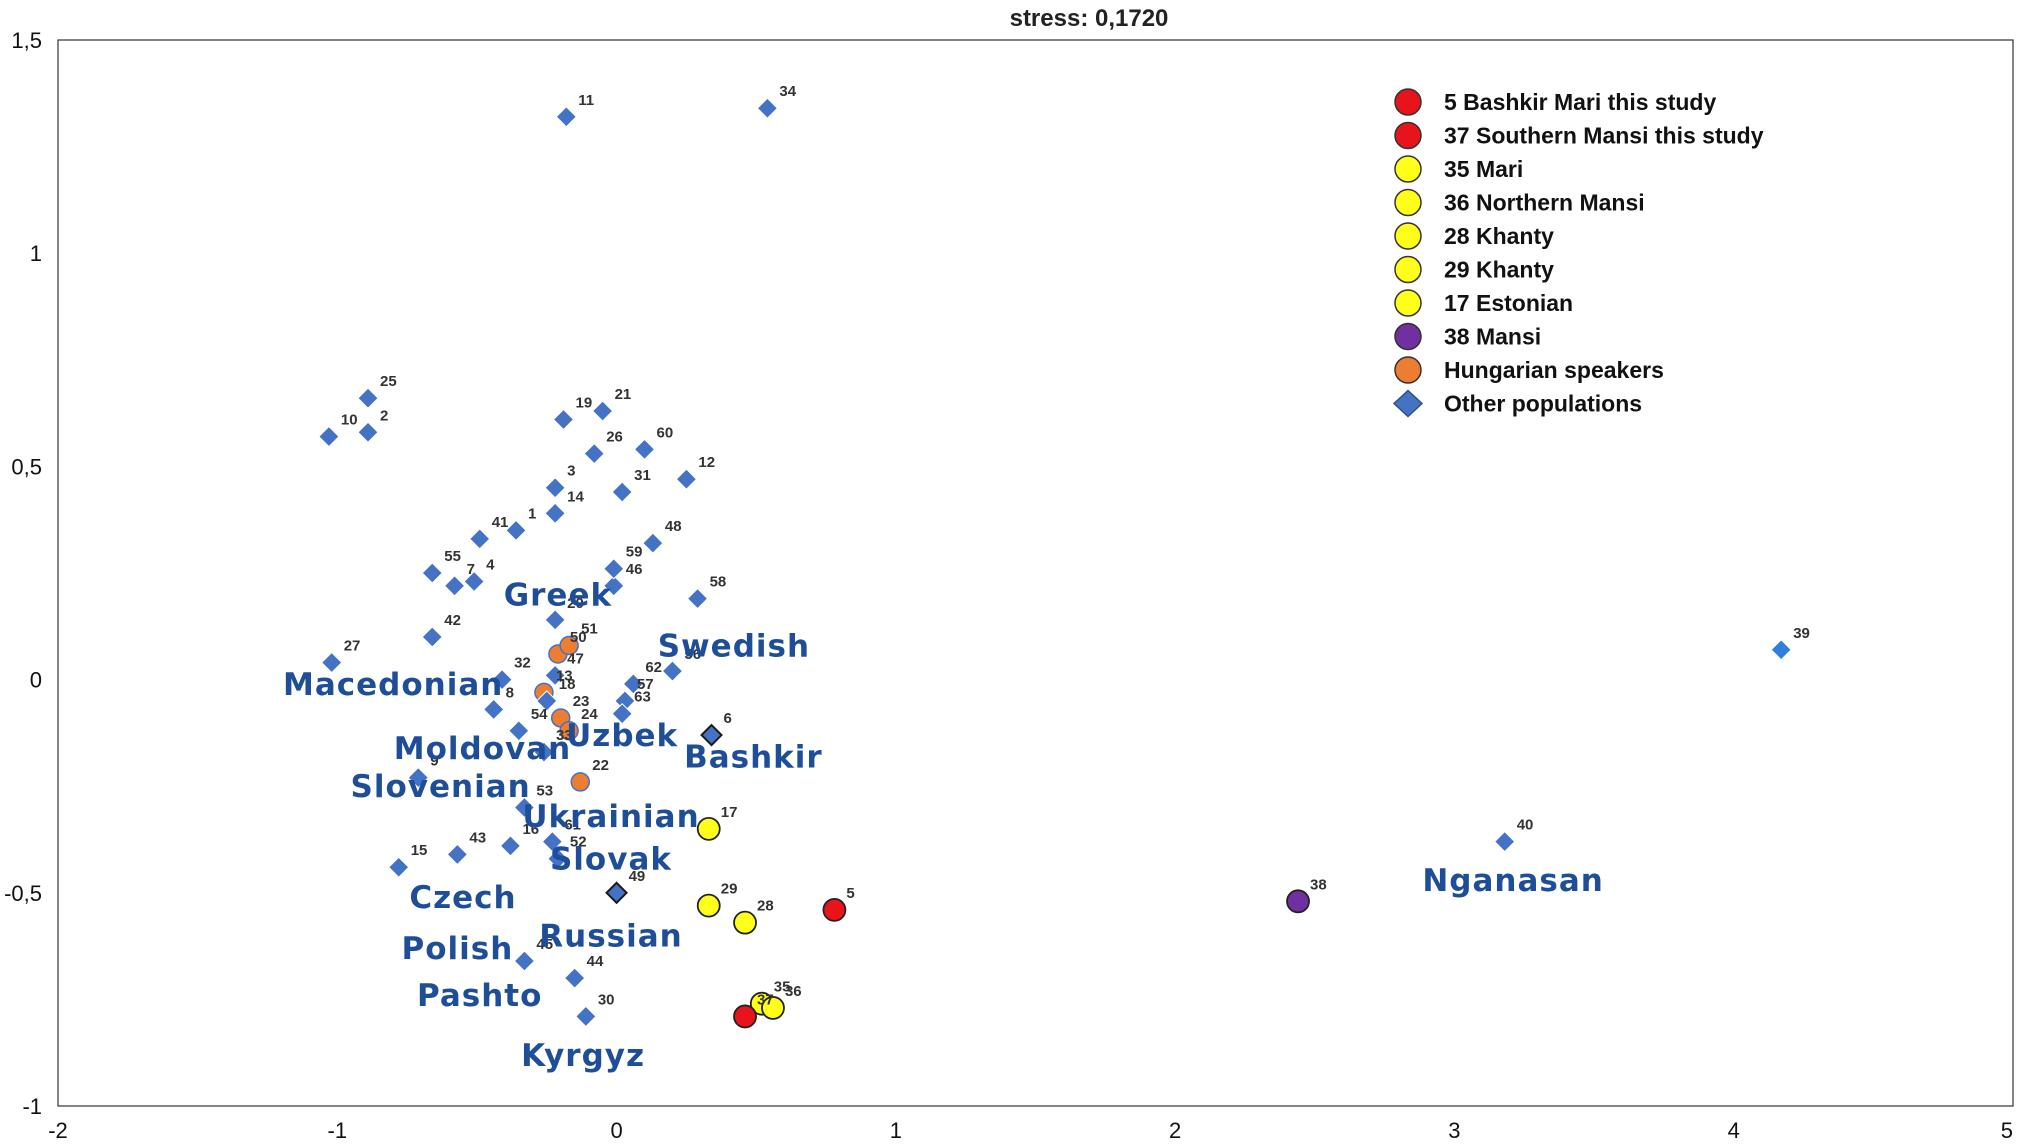 The width and height of the screenshot is (2032, 1144). What do you see at coordinates (564, 675) in the screenshot?
I see `point-label: 13` at bounding box center [564, 675].